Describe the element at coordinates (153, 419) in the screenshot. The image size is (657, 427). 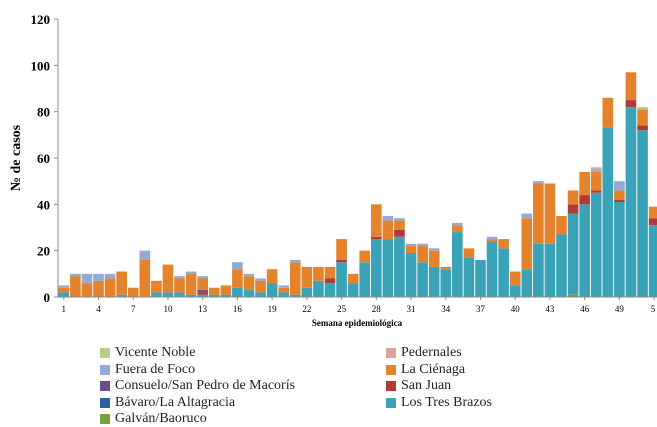
I see `legend-item: Galván/Baoruco` at that location.